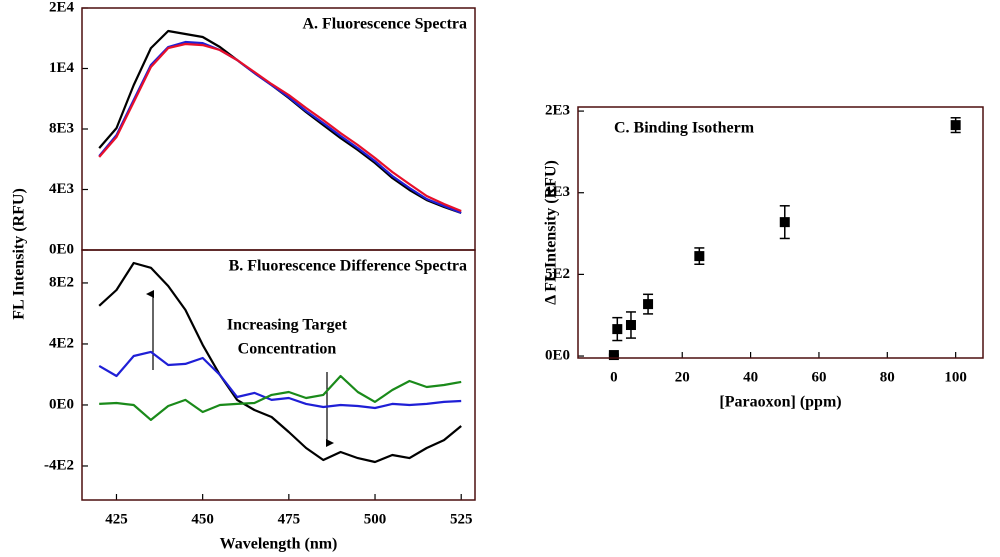 The image size is (1000, 557). I want to click on chart-title: A. Fluorescence Spectra, so click(384, 24).